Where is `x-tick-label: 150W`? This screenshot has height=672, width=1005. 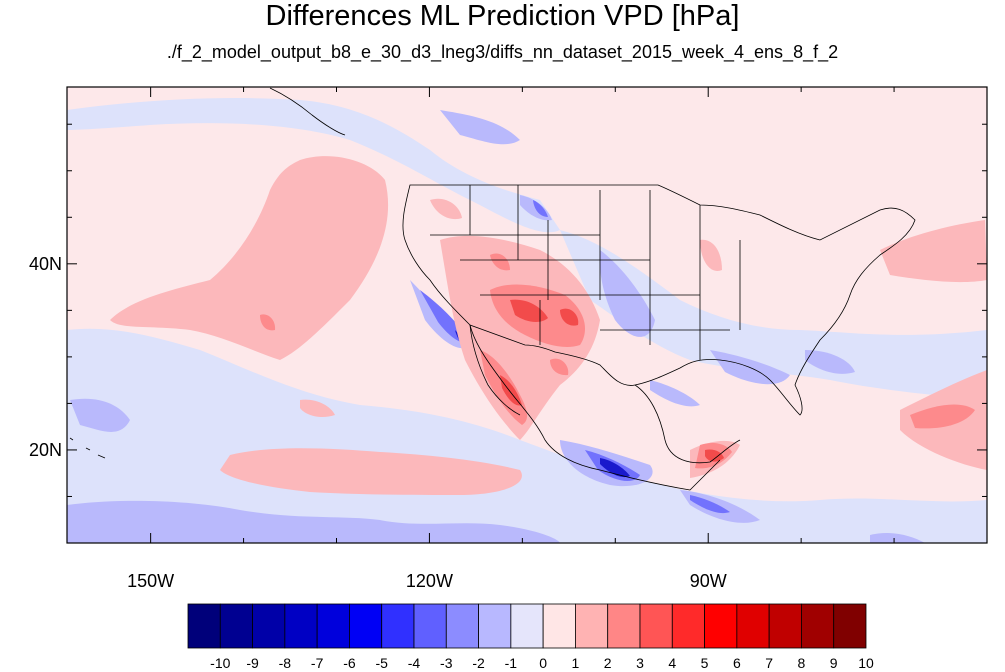 x-tick-label: 150W is located at coordinates (151, 581).